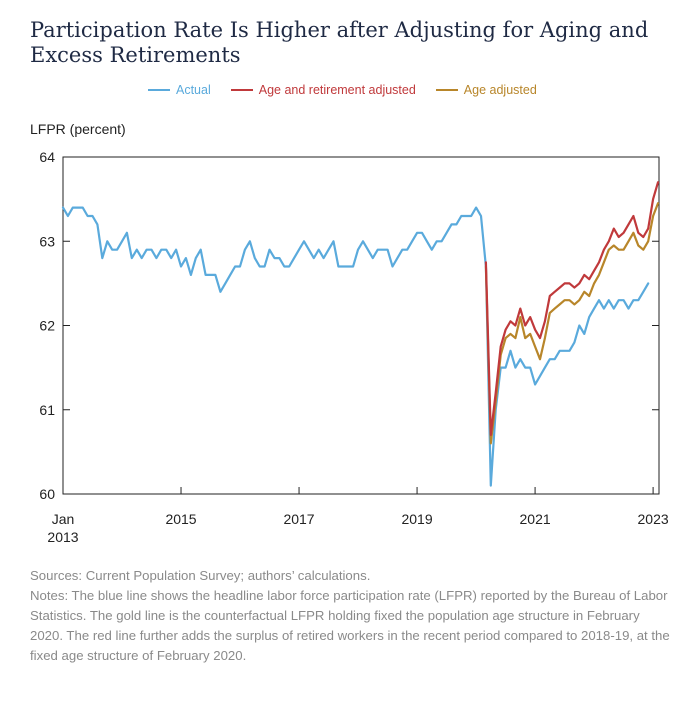  I want to click on series-line-age-and-retirement-adjusted, so click(572, 309).